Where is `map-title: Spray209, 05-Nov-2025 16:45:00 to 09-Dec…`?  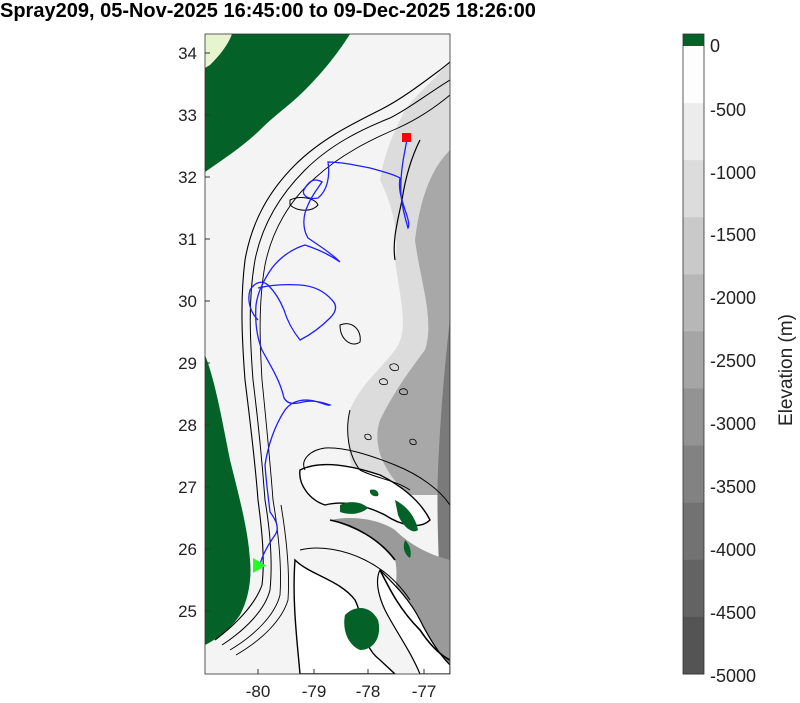 map-title: Spray209, 05-Nov-2025 16:45:00 to 09-Dec… is located at coordinates (268, 11).